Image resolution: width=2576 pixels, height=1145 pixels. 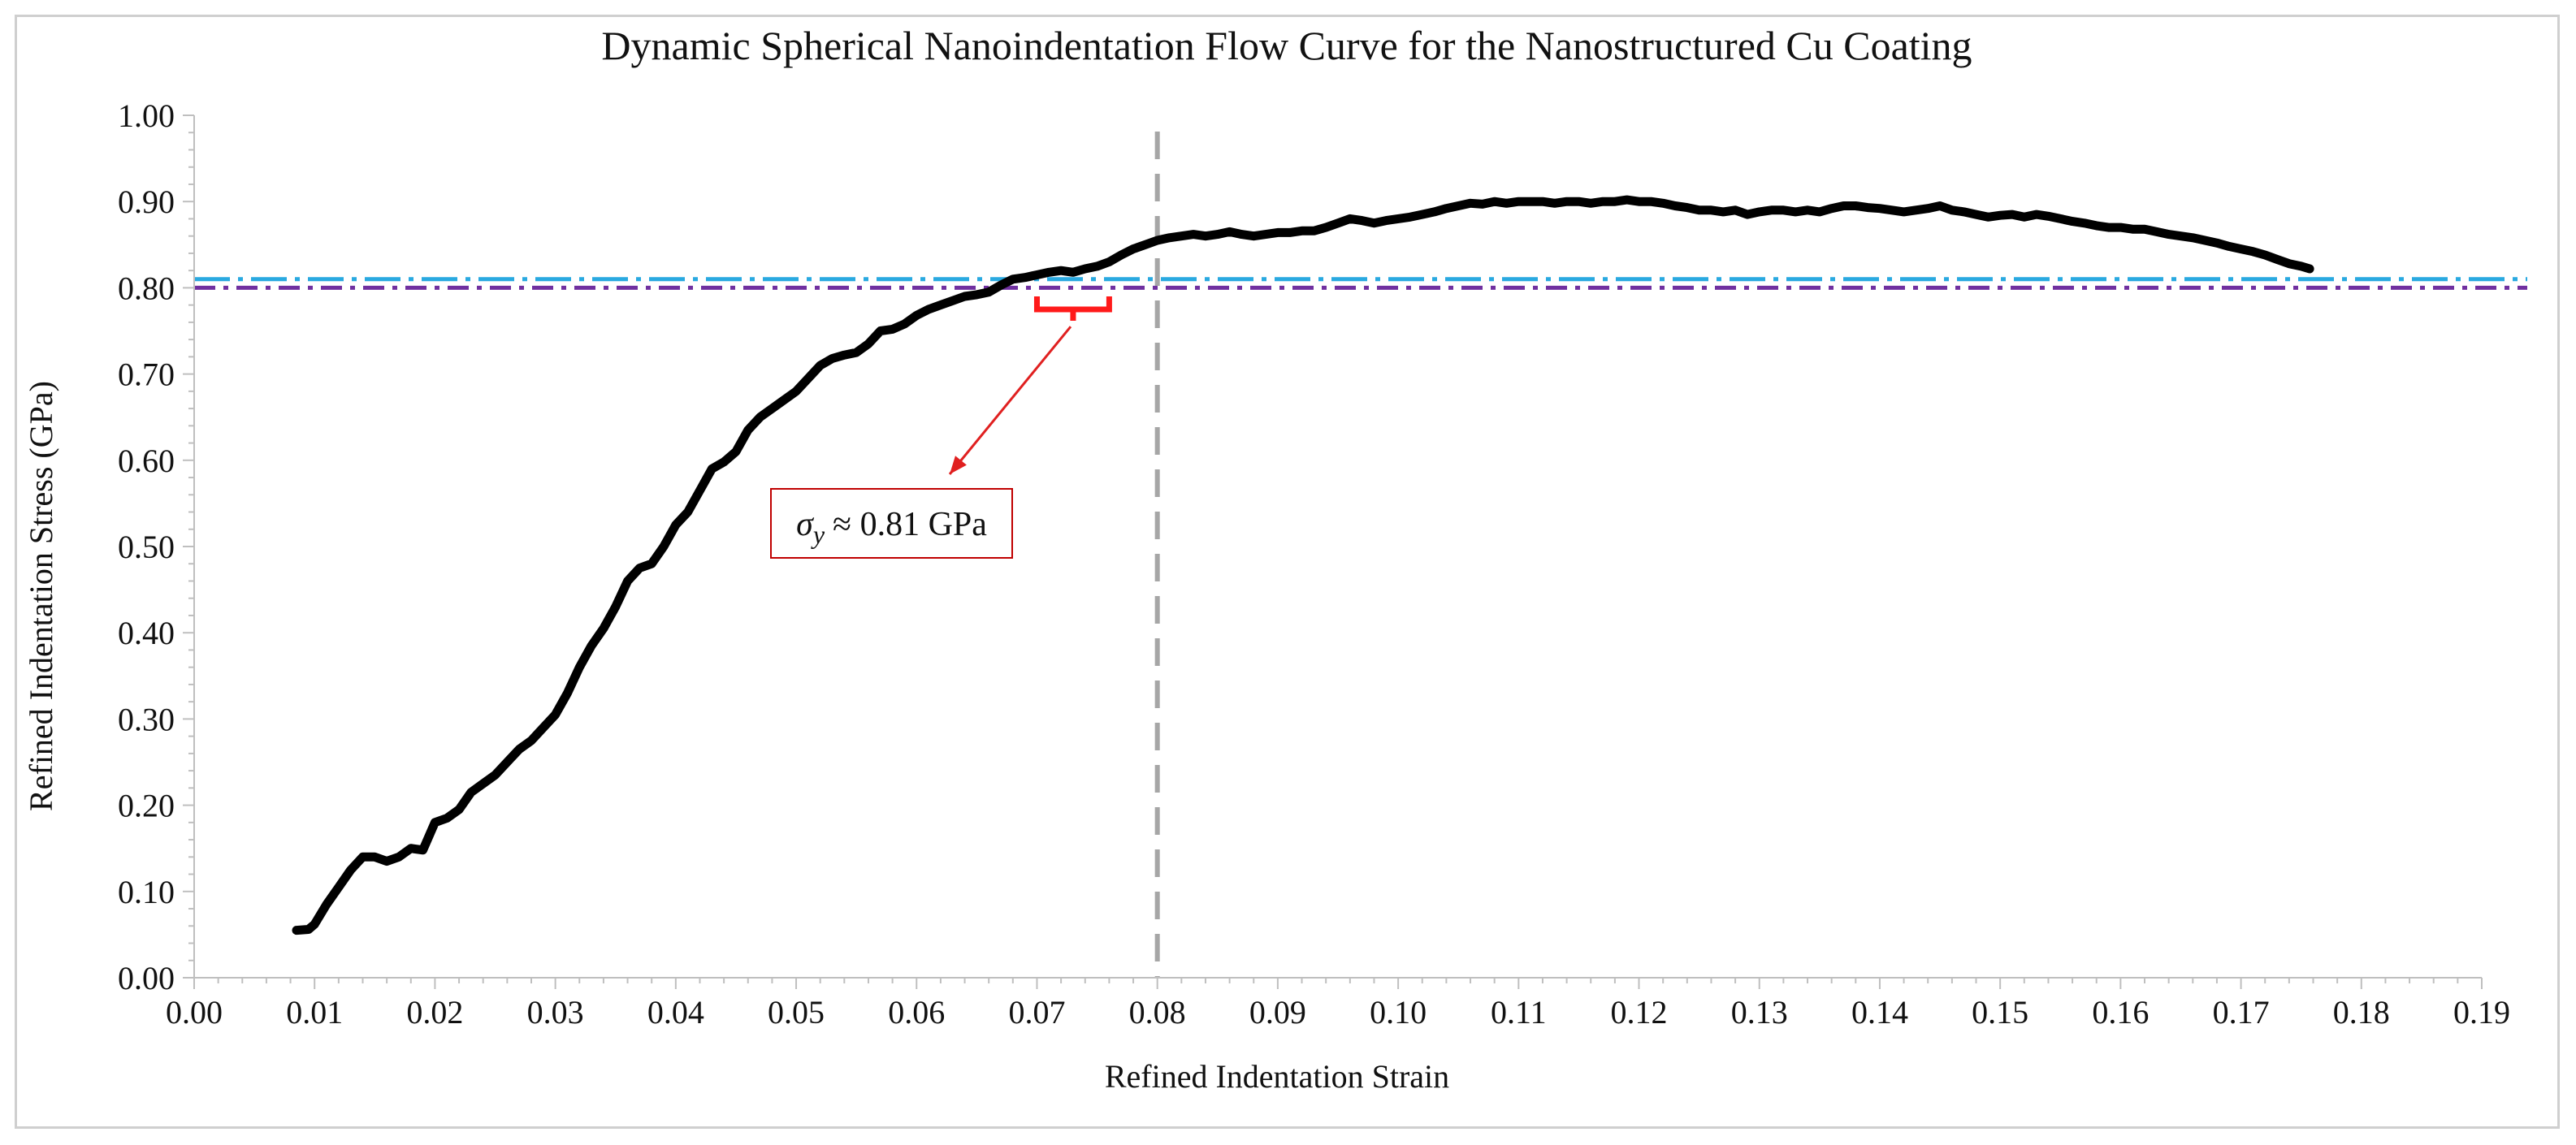 What do you see at coordinates (146, 633) in the screenshot?
I see `y-tick-label: 0.40` at bounding box center [146, 633].